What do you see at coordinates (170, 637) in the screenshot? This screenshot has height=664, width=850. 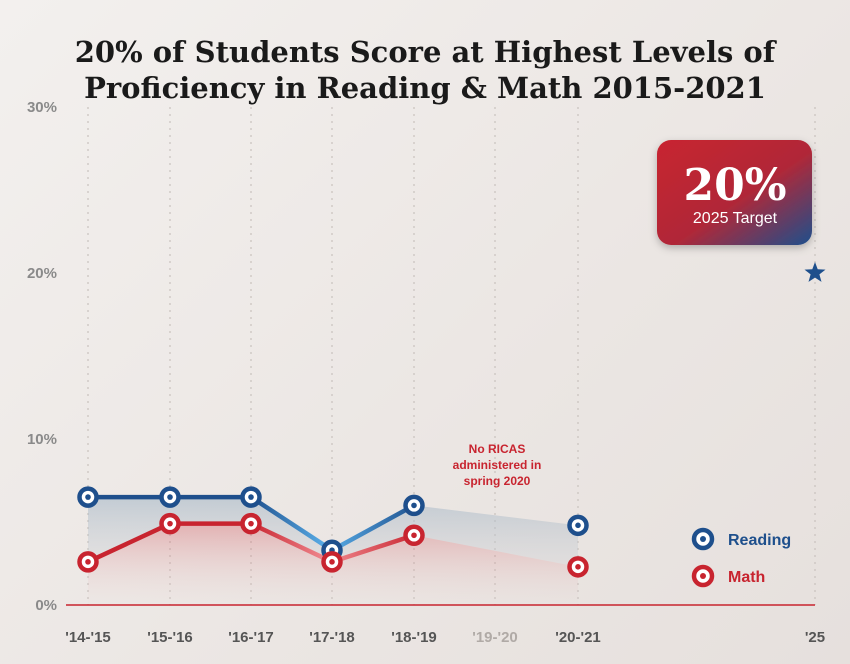 I see `x-tick-label-1: '15-'16` at bounding box center [170, 637].